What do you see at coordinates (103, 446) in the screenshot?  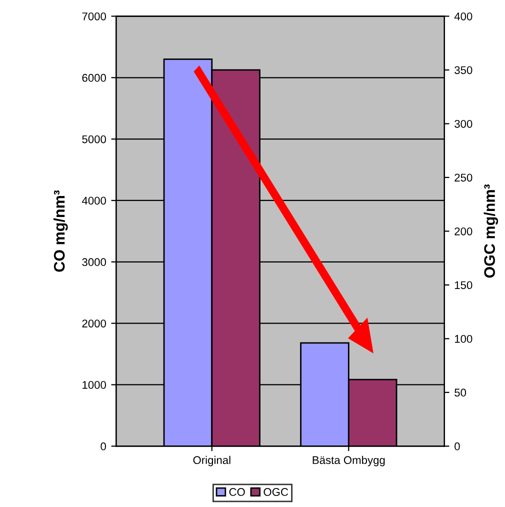 I see `y-tick-label: 0` at bounding box center [103, 446].